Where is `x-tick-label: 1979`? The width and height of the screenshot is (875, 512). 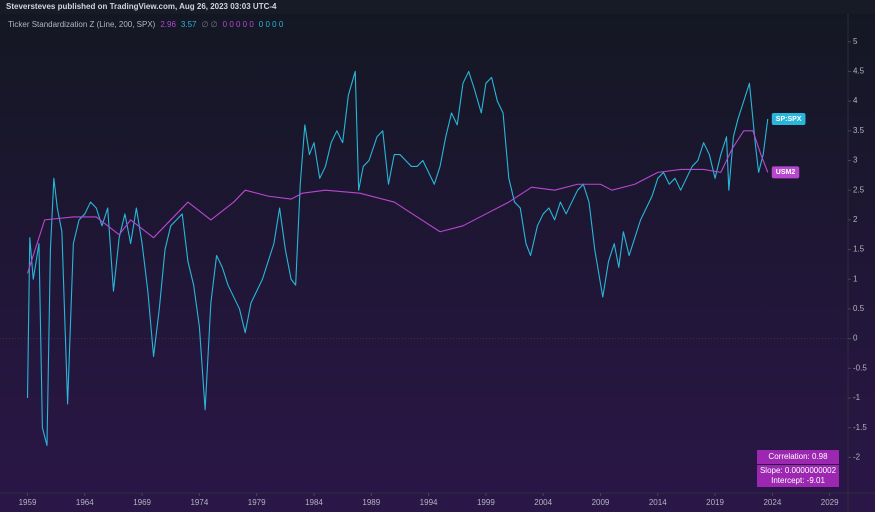
x-tick-label: 1979 is located at coordinates (257, 502).